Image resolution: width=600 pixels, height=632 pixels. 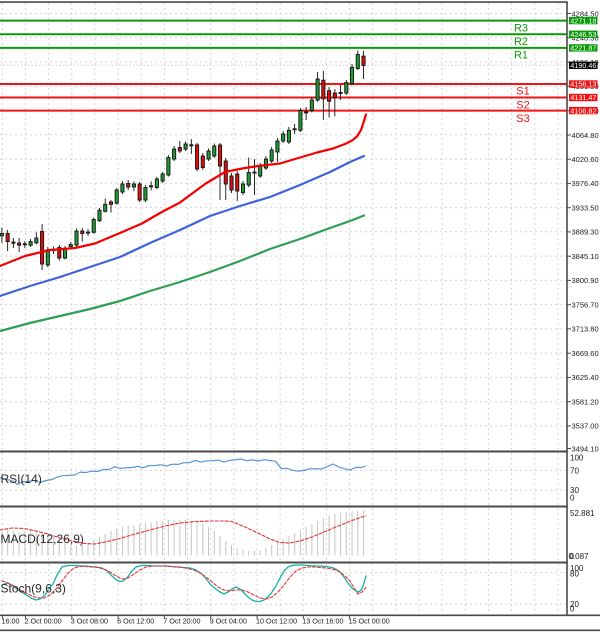 What do you see at coordinates (585, 402) in the screenshot?
I see `svg-text: 3581.20` at bounding box center [585, 402].